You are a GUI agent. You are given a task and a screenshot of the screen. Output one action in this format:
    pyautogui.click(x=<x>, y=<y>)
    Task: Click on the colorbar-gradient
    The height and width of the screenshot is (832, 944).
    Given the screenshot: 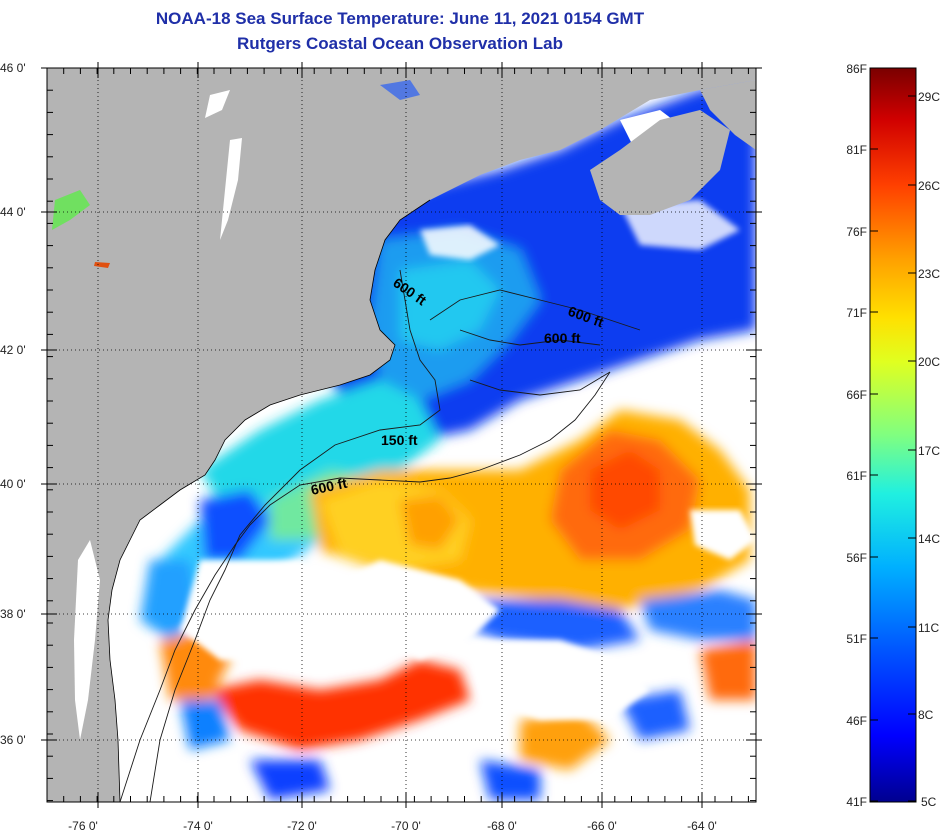 What is the action you would take?
    pyautogui.click(x=893, y=435)
    